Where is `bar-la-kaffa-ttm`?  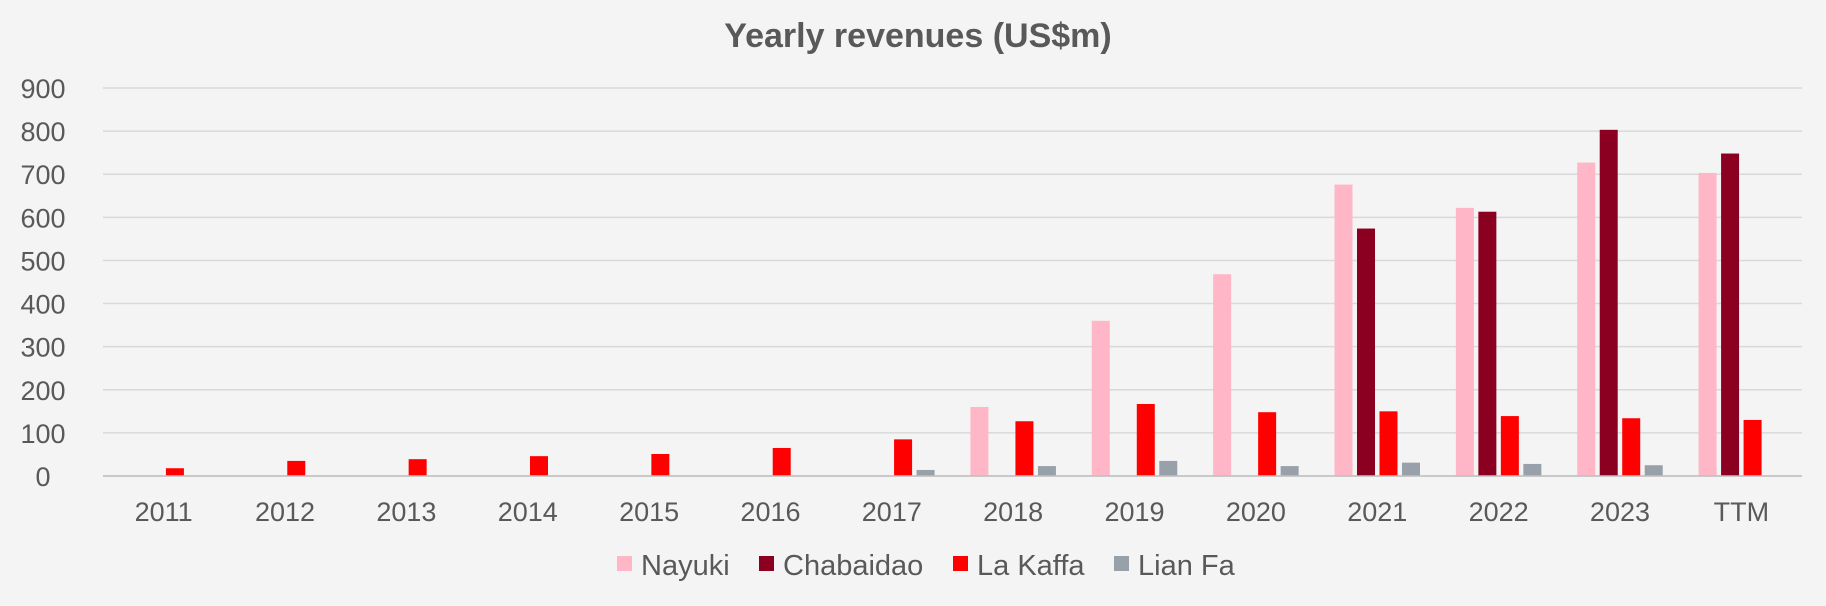 bar-la-kaffa-ttm is located at coordinates (1752, 447).